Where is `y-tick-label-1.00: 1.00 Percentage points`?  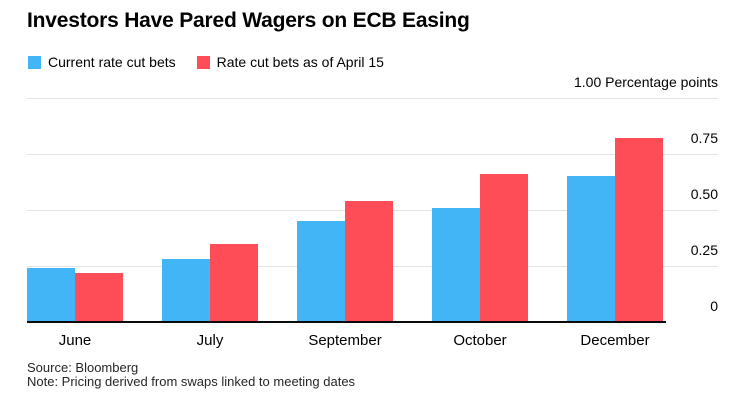
y-tick-label-1.00: 1.00 Percentage points is located at coordinates (646, 82).